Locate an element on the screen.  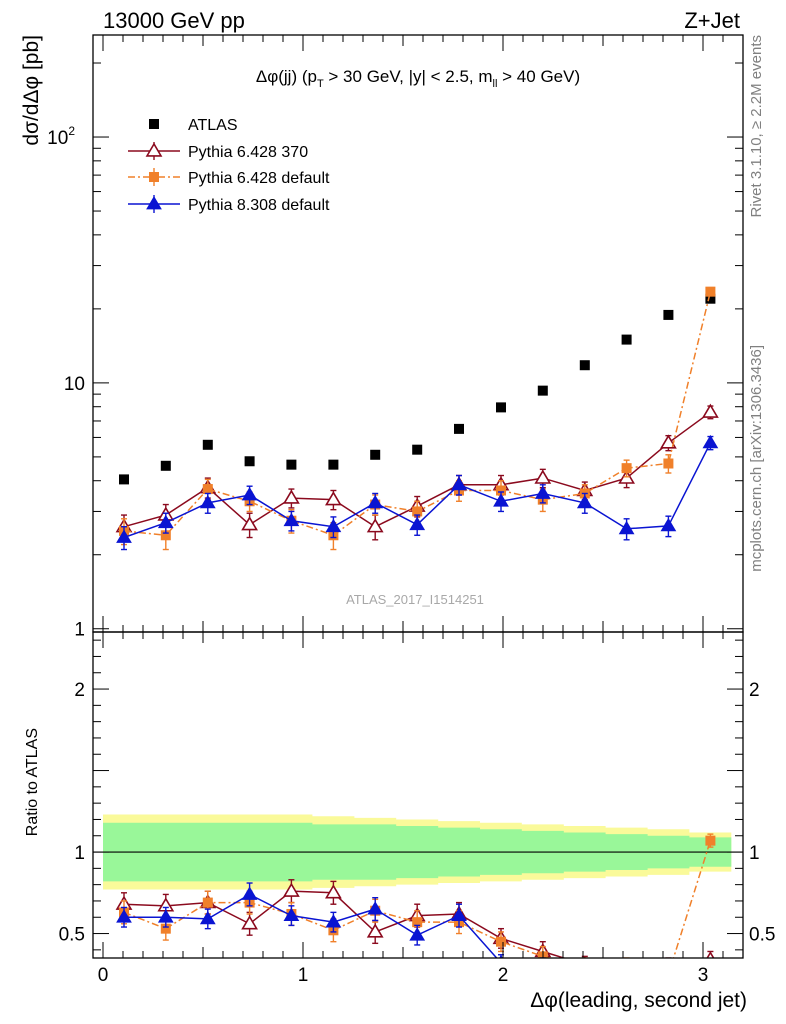
main-title-sub-b: ll is located at coordinates (495, 84).